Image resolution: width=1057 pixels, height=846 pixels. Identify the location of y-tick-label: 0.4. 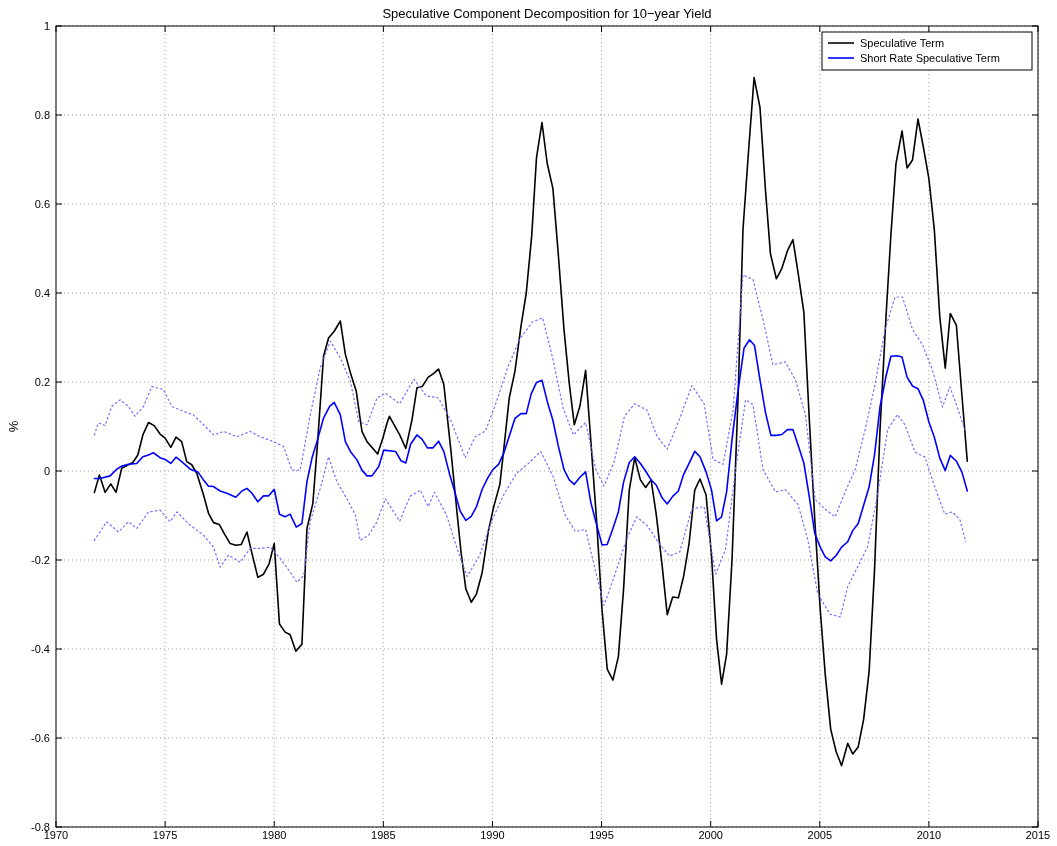
(42, 292).